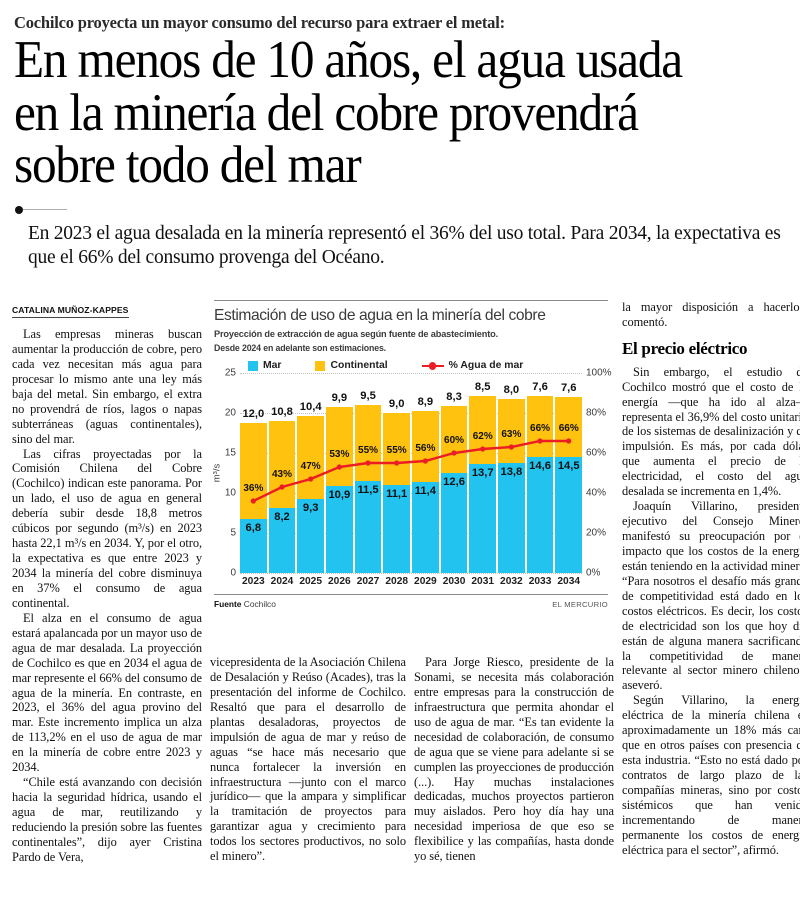  I want to click on bar-label-mar: 14,6, so click(540, 465).